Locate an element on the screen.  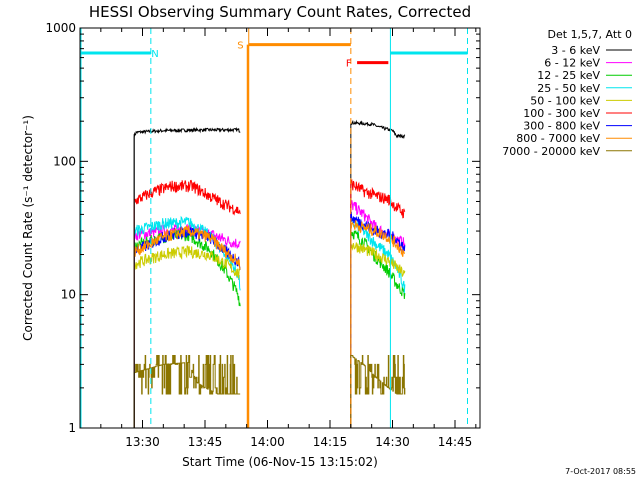
y-tick-label: 1 is located at coordinates (72, 428).